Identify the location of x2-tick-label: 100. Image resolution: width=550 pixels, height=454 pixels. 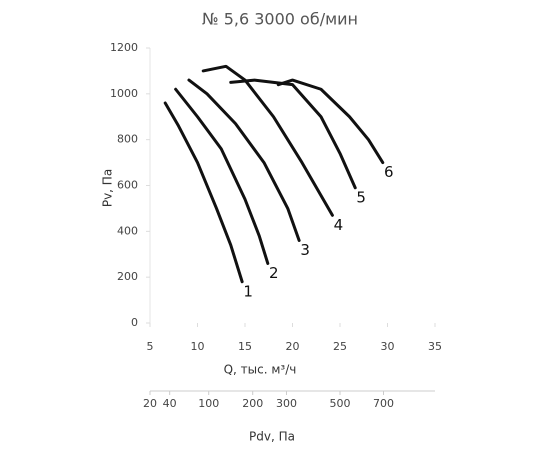
(208, 403).